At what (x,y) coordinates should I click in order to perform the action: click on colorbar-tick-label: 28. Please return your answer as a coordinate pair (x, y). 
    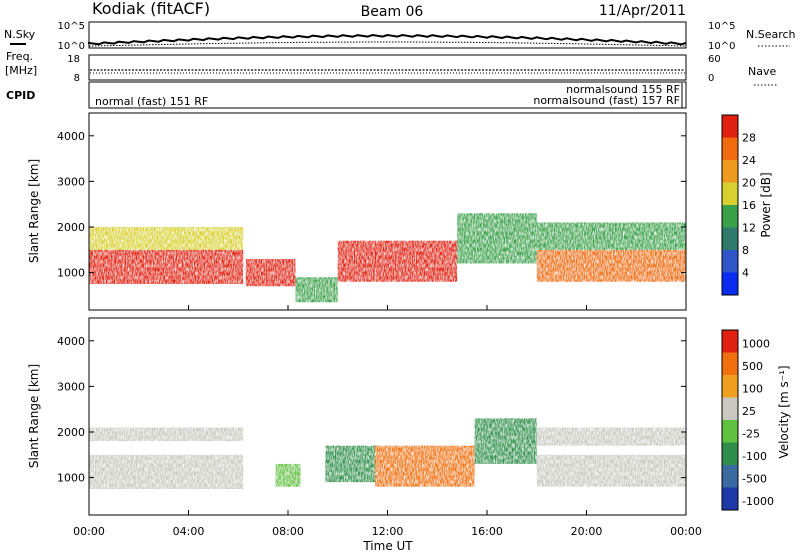
    Looking at the image, I should click on (749, 138).